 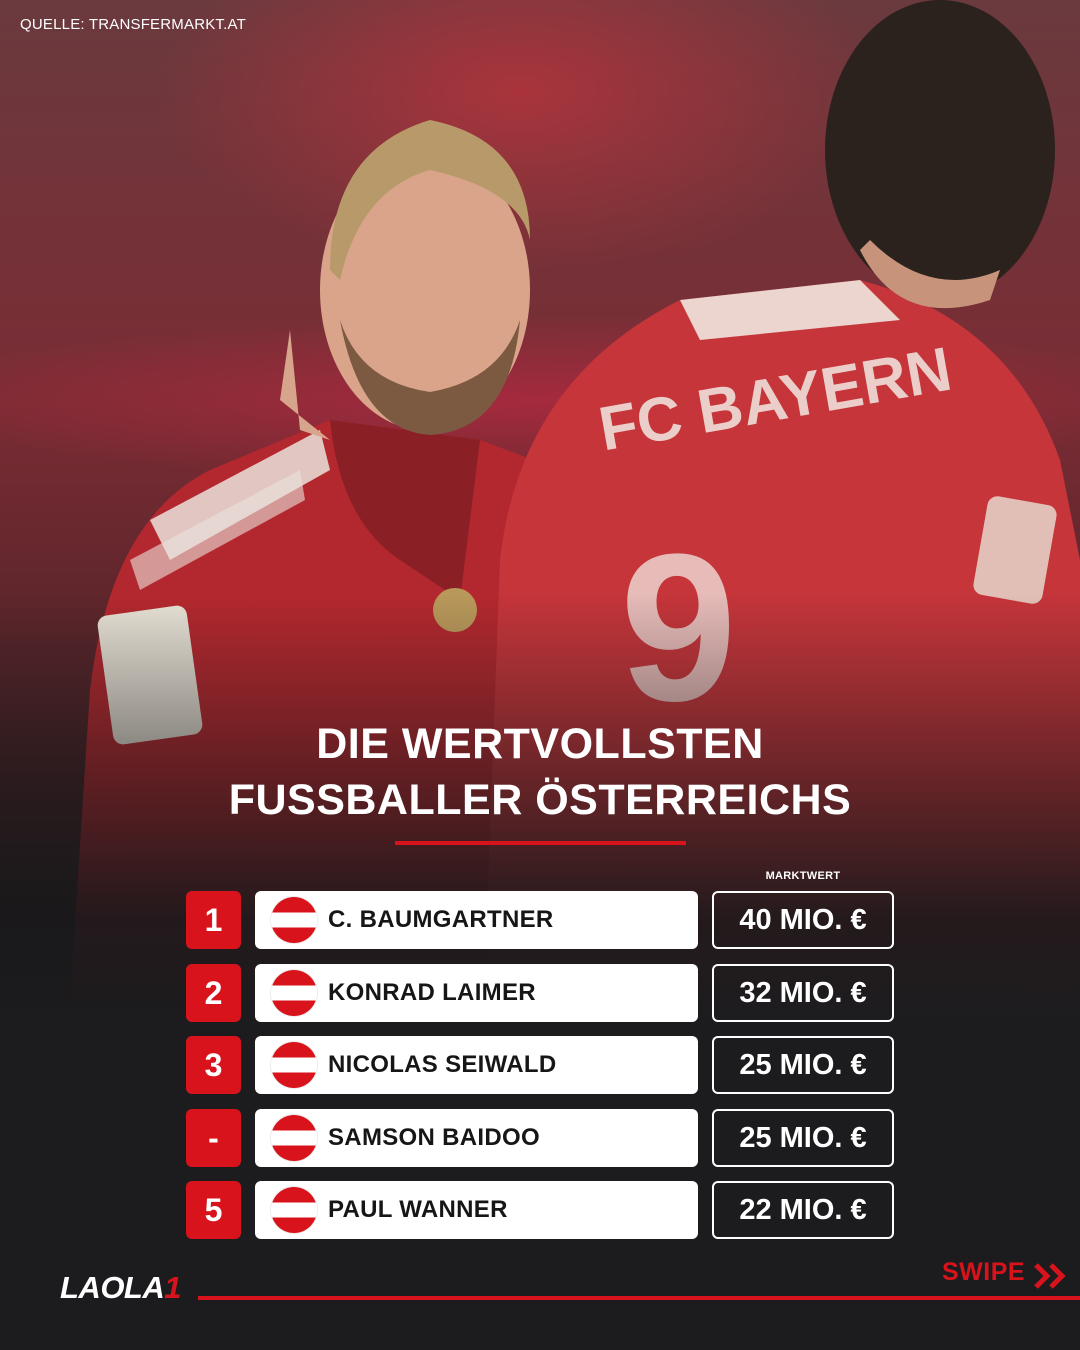 I want to click on player-name-box: KONRAD LAIMER, so click(x=476, y=993).